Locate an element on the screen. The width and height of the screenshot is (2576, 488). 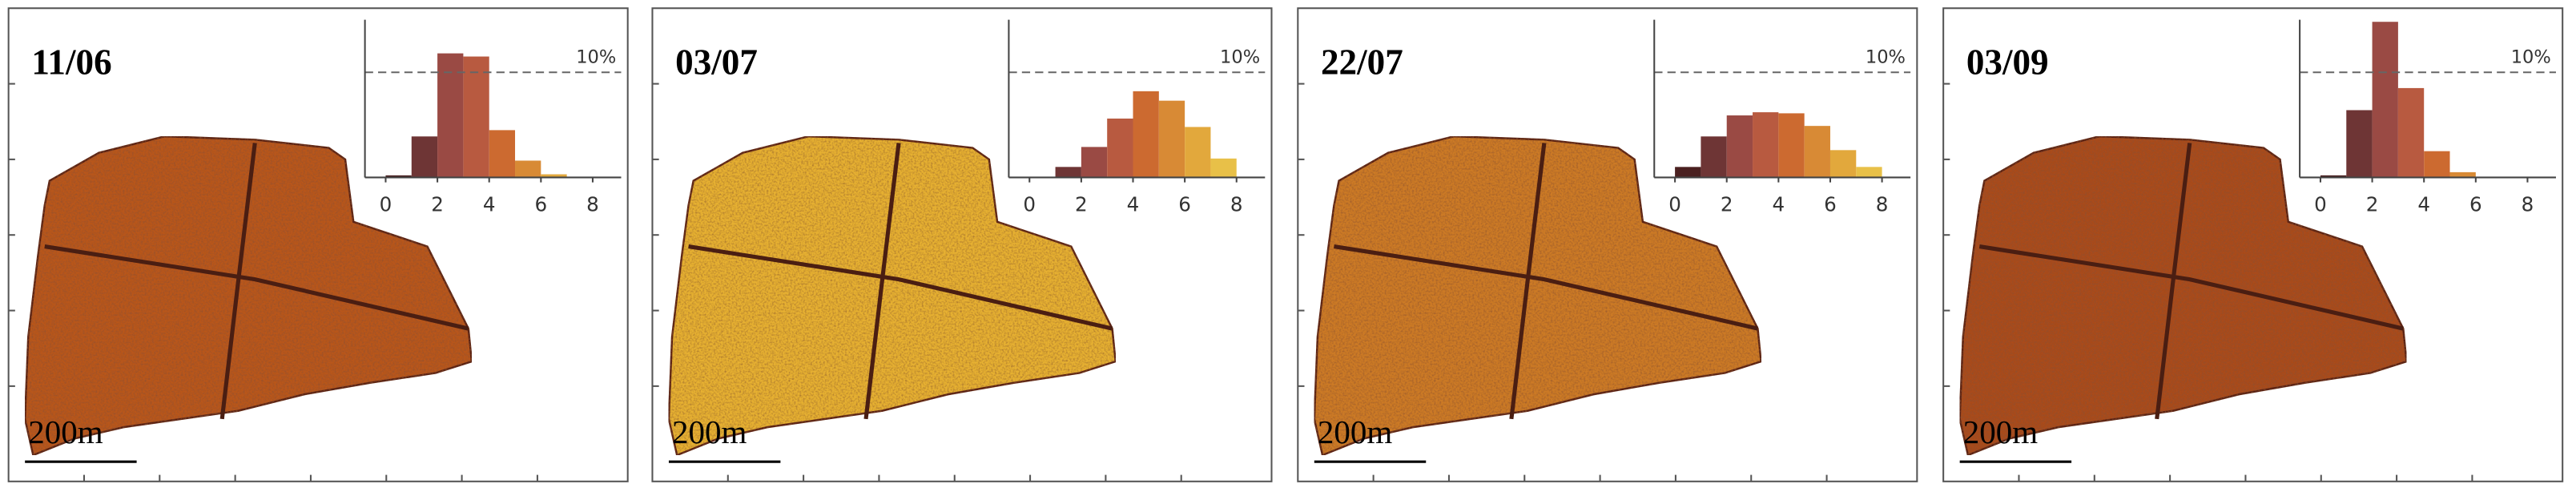
panel-title: 11/06 is located at coordinates (71, 62).